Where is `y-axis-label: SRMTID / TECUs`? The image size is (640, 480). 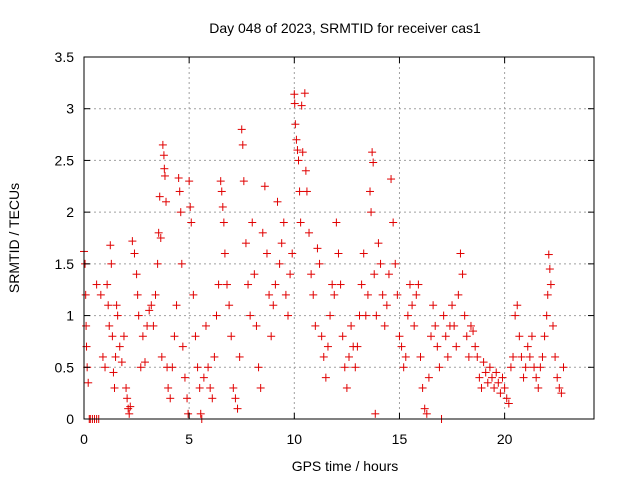
y-axis-label: SRMTID / TECUs is located at coordinates (14, 238).